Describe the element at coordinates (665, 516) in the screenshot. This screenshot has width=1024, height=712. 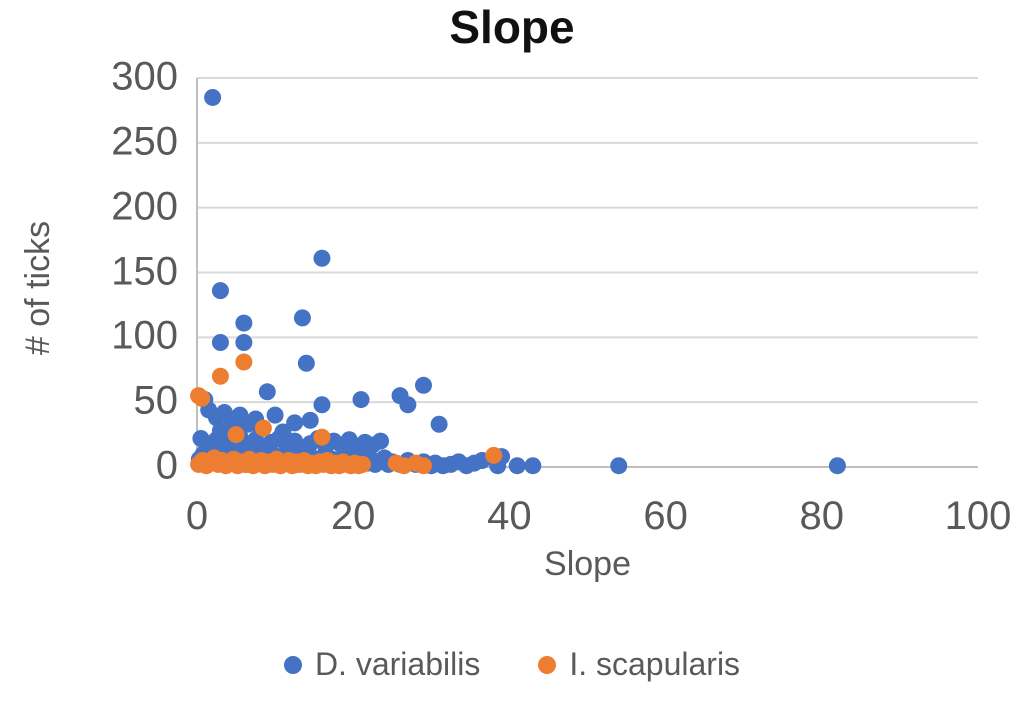
I see `x-tick-label: 60` at that location.